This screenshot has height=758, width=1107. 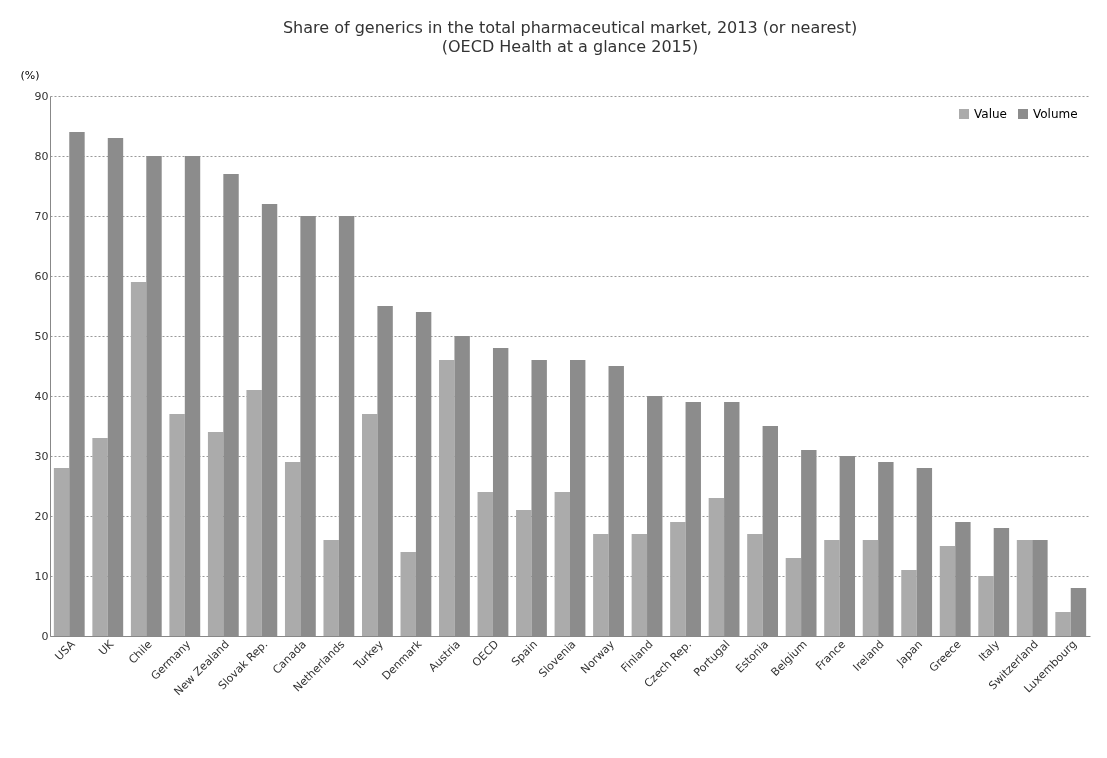 What do you see at coordinates (570, 46) in the screenshot?
I see `chart-subtitle: (OECD Health at a glance 2015)` at bounding box center [570, 46].